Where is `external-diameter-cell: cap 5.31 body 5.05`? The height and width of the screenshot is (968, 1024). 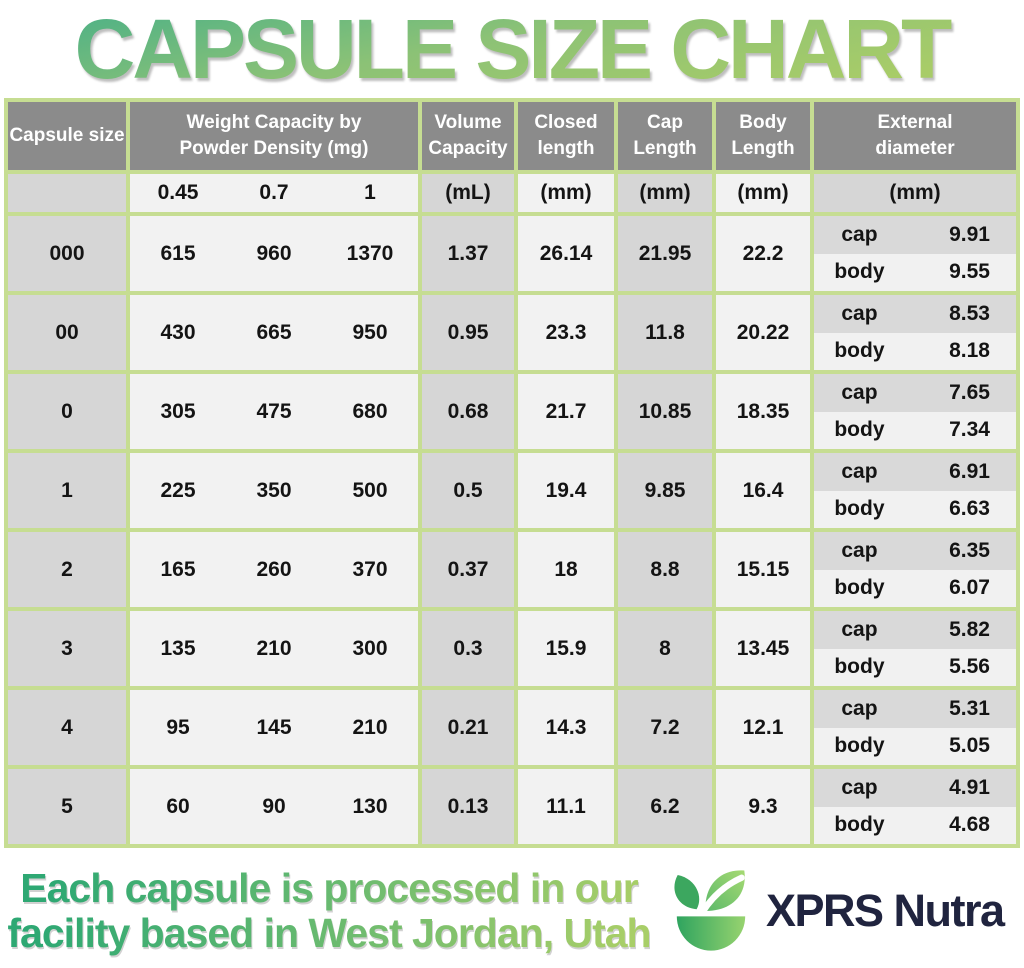 external-diameter-cell: cap 5.31 body 5.05 is located at coordinates (915, 727).